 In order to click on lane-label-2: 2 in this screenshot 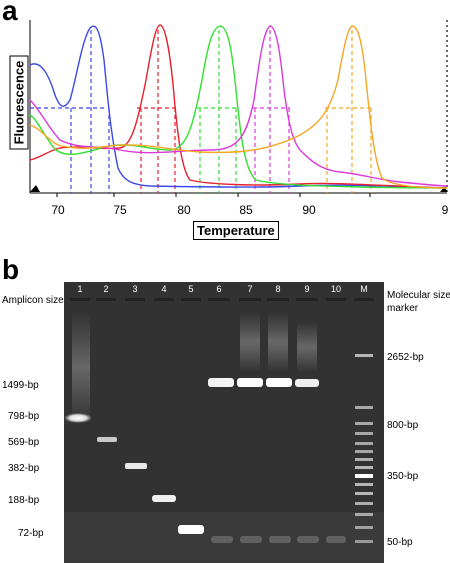, I will do `click(106, 289)`.